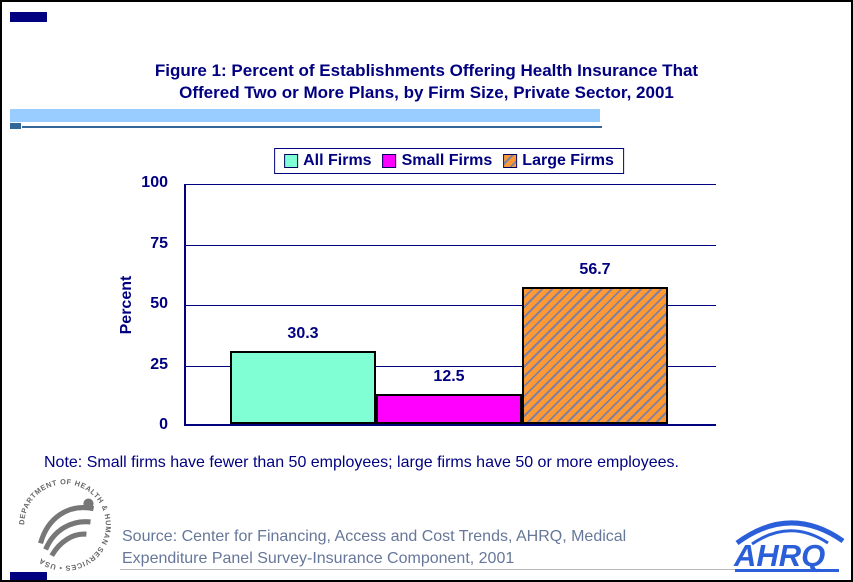  Describe the element at coordinates (28, 17) in the screenshot. I see `top-left-accent-bar` at that location.